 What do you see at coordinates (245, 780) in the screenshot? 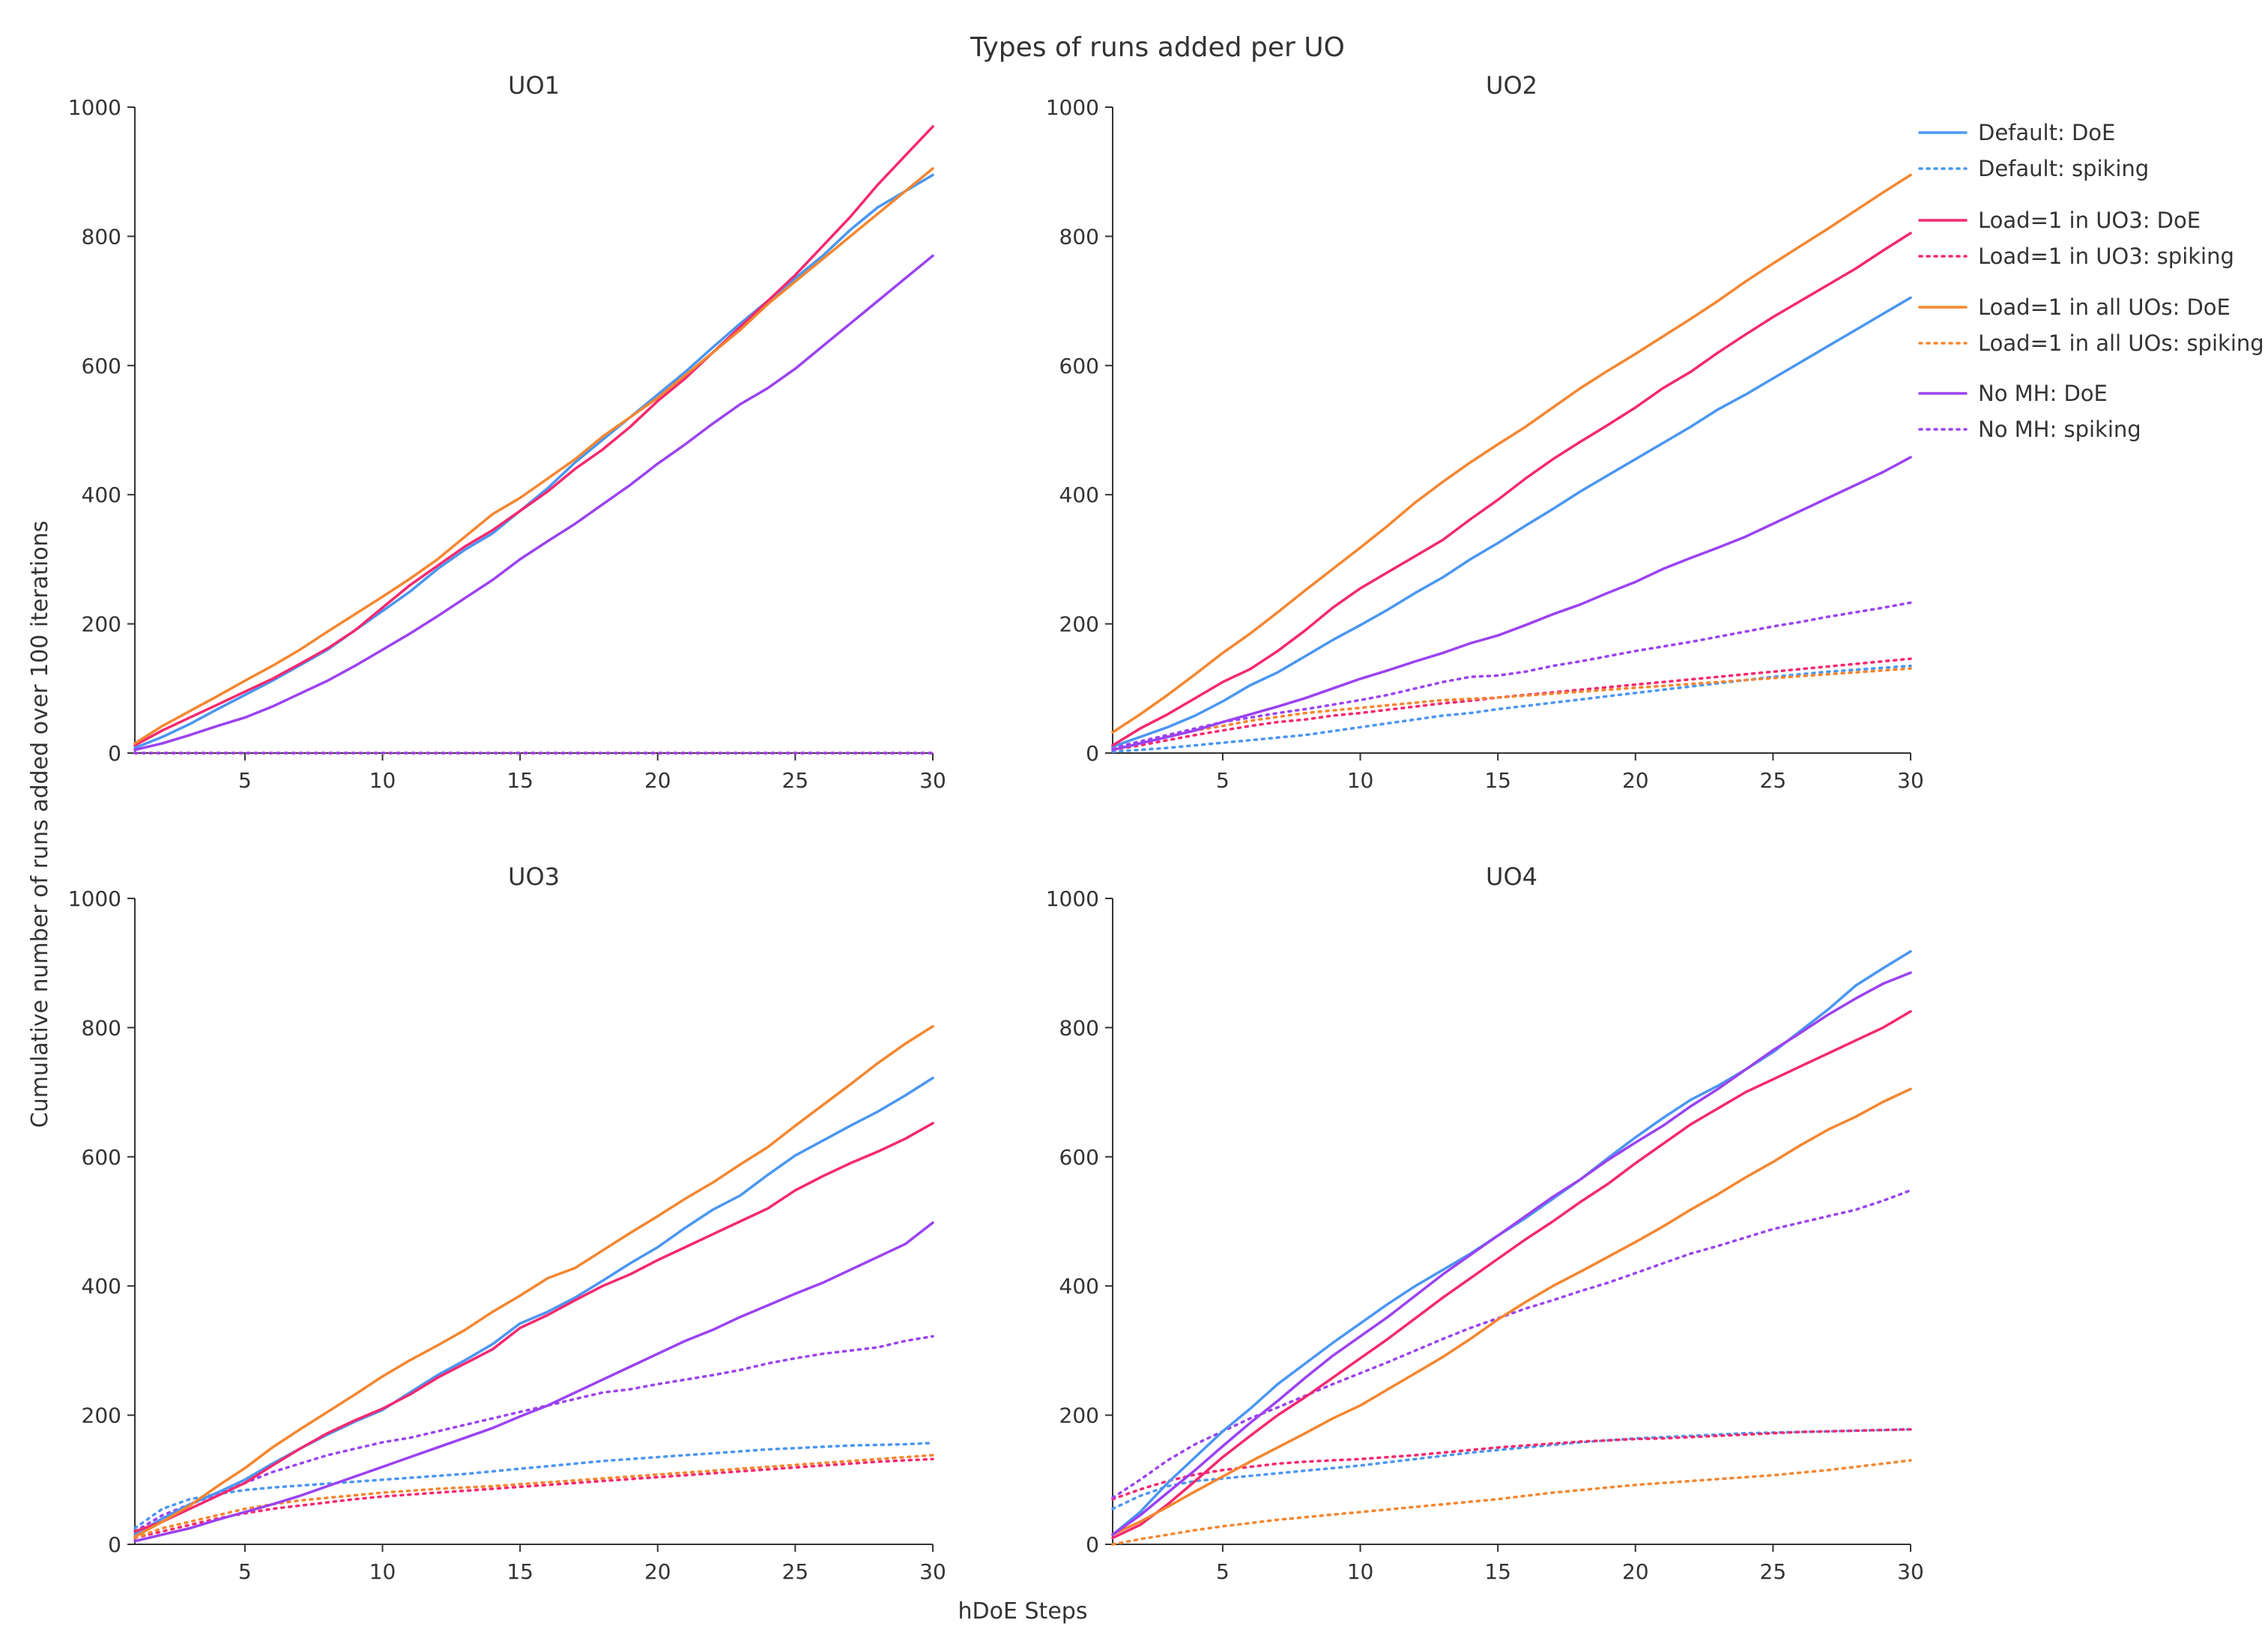
I see `panel-1-x-tick-label: 5` at bounding box center [245, 780].